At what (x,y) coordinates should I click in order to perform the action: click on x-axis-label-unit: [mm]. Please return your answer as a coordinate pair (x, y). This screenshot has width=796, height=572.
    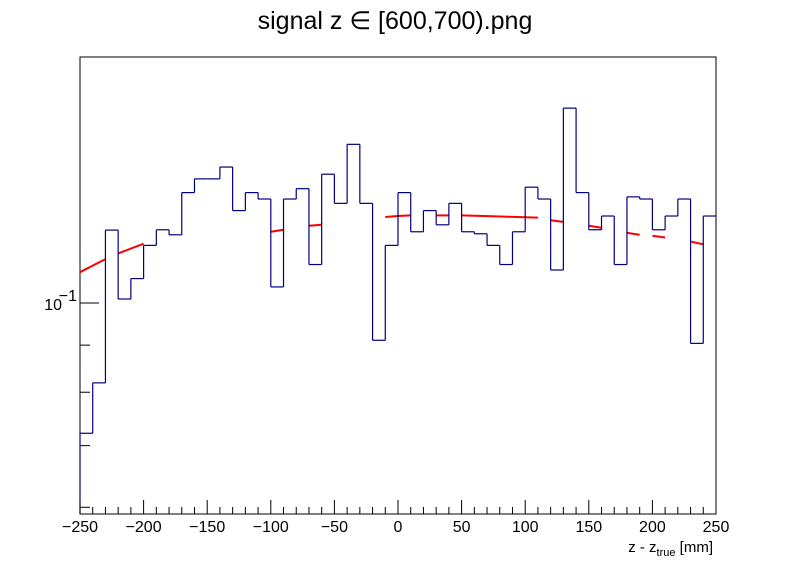
    Looking at the image, I should click on (695, 547).